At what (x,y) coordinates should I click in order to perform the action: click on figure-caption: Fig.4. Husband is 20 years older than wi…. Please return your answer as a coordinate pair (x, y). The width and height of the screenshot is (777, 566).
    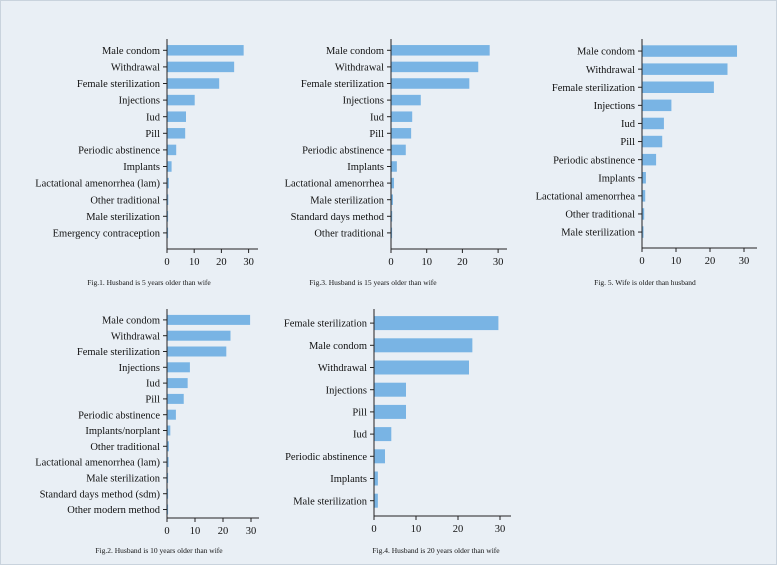
    Looking at the image, I should click on (436, 550).